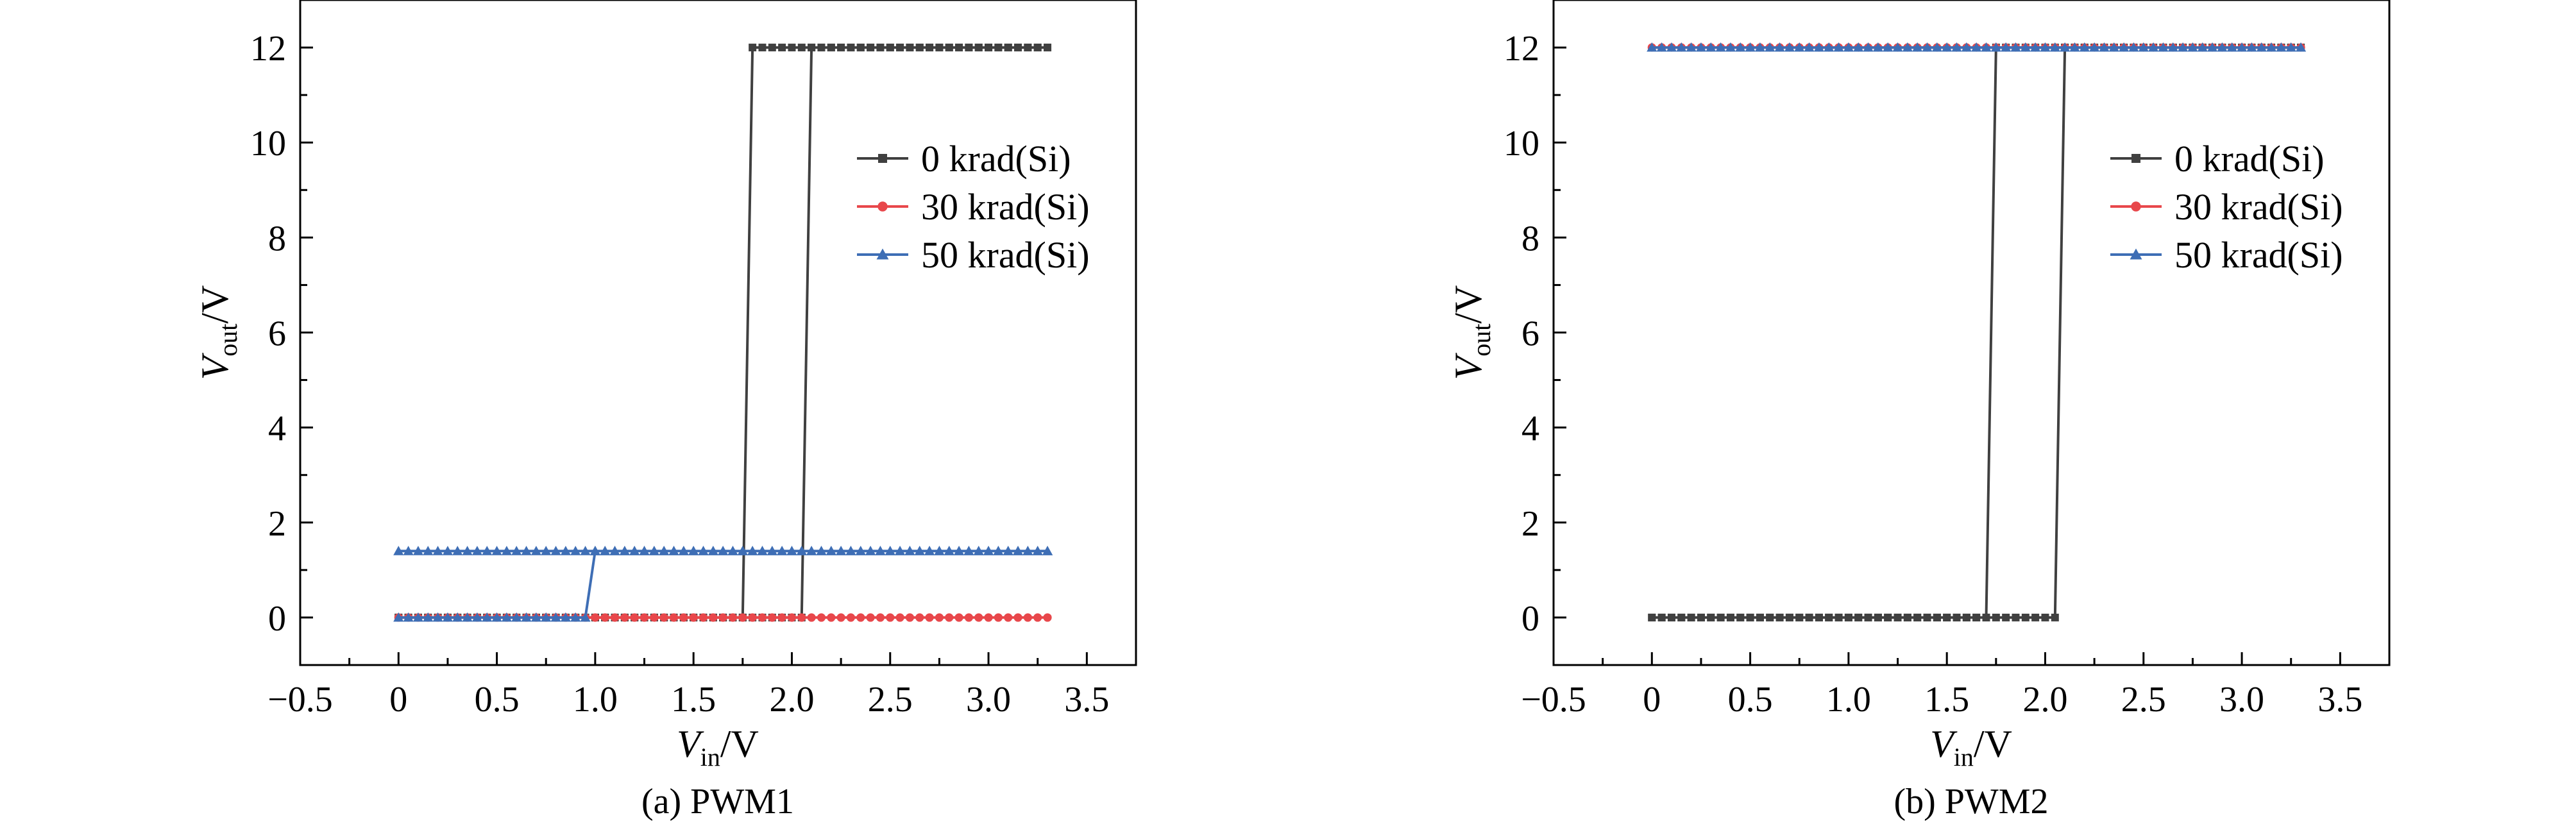  Describe the element at coordinates (791, 700) in the screenshot. I see `panel-a-xtick-label: 2.0` at that location.